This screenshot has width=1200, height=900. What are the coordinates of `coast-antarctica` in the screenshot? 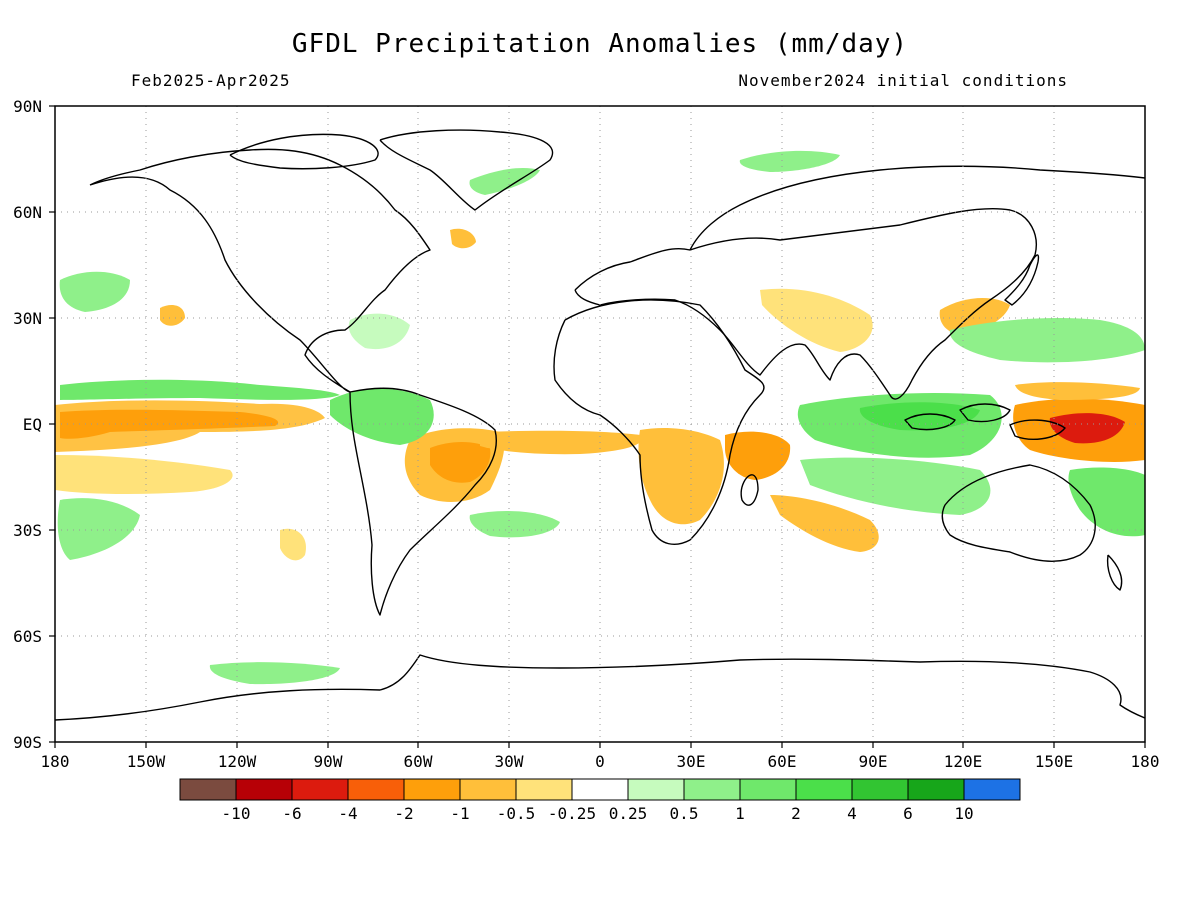 It's located at (600, 687).